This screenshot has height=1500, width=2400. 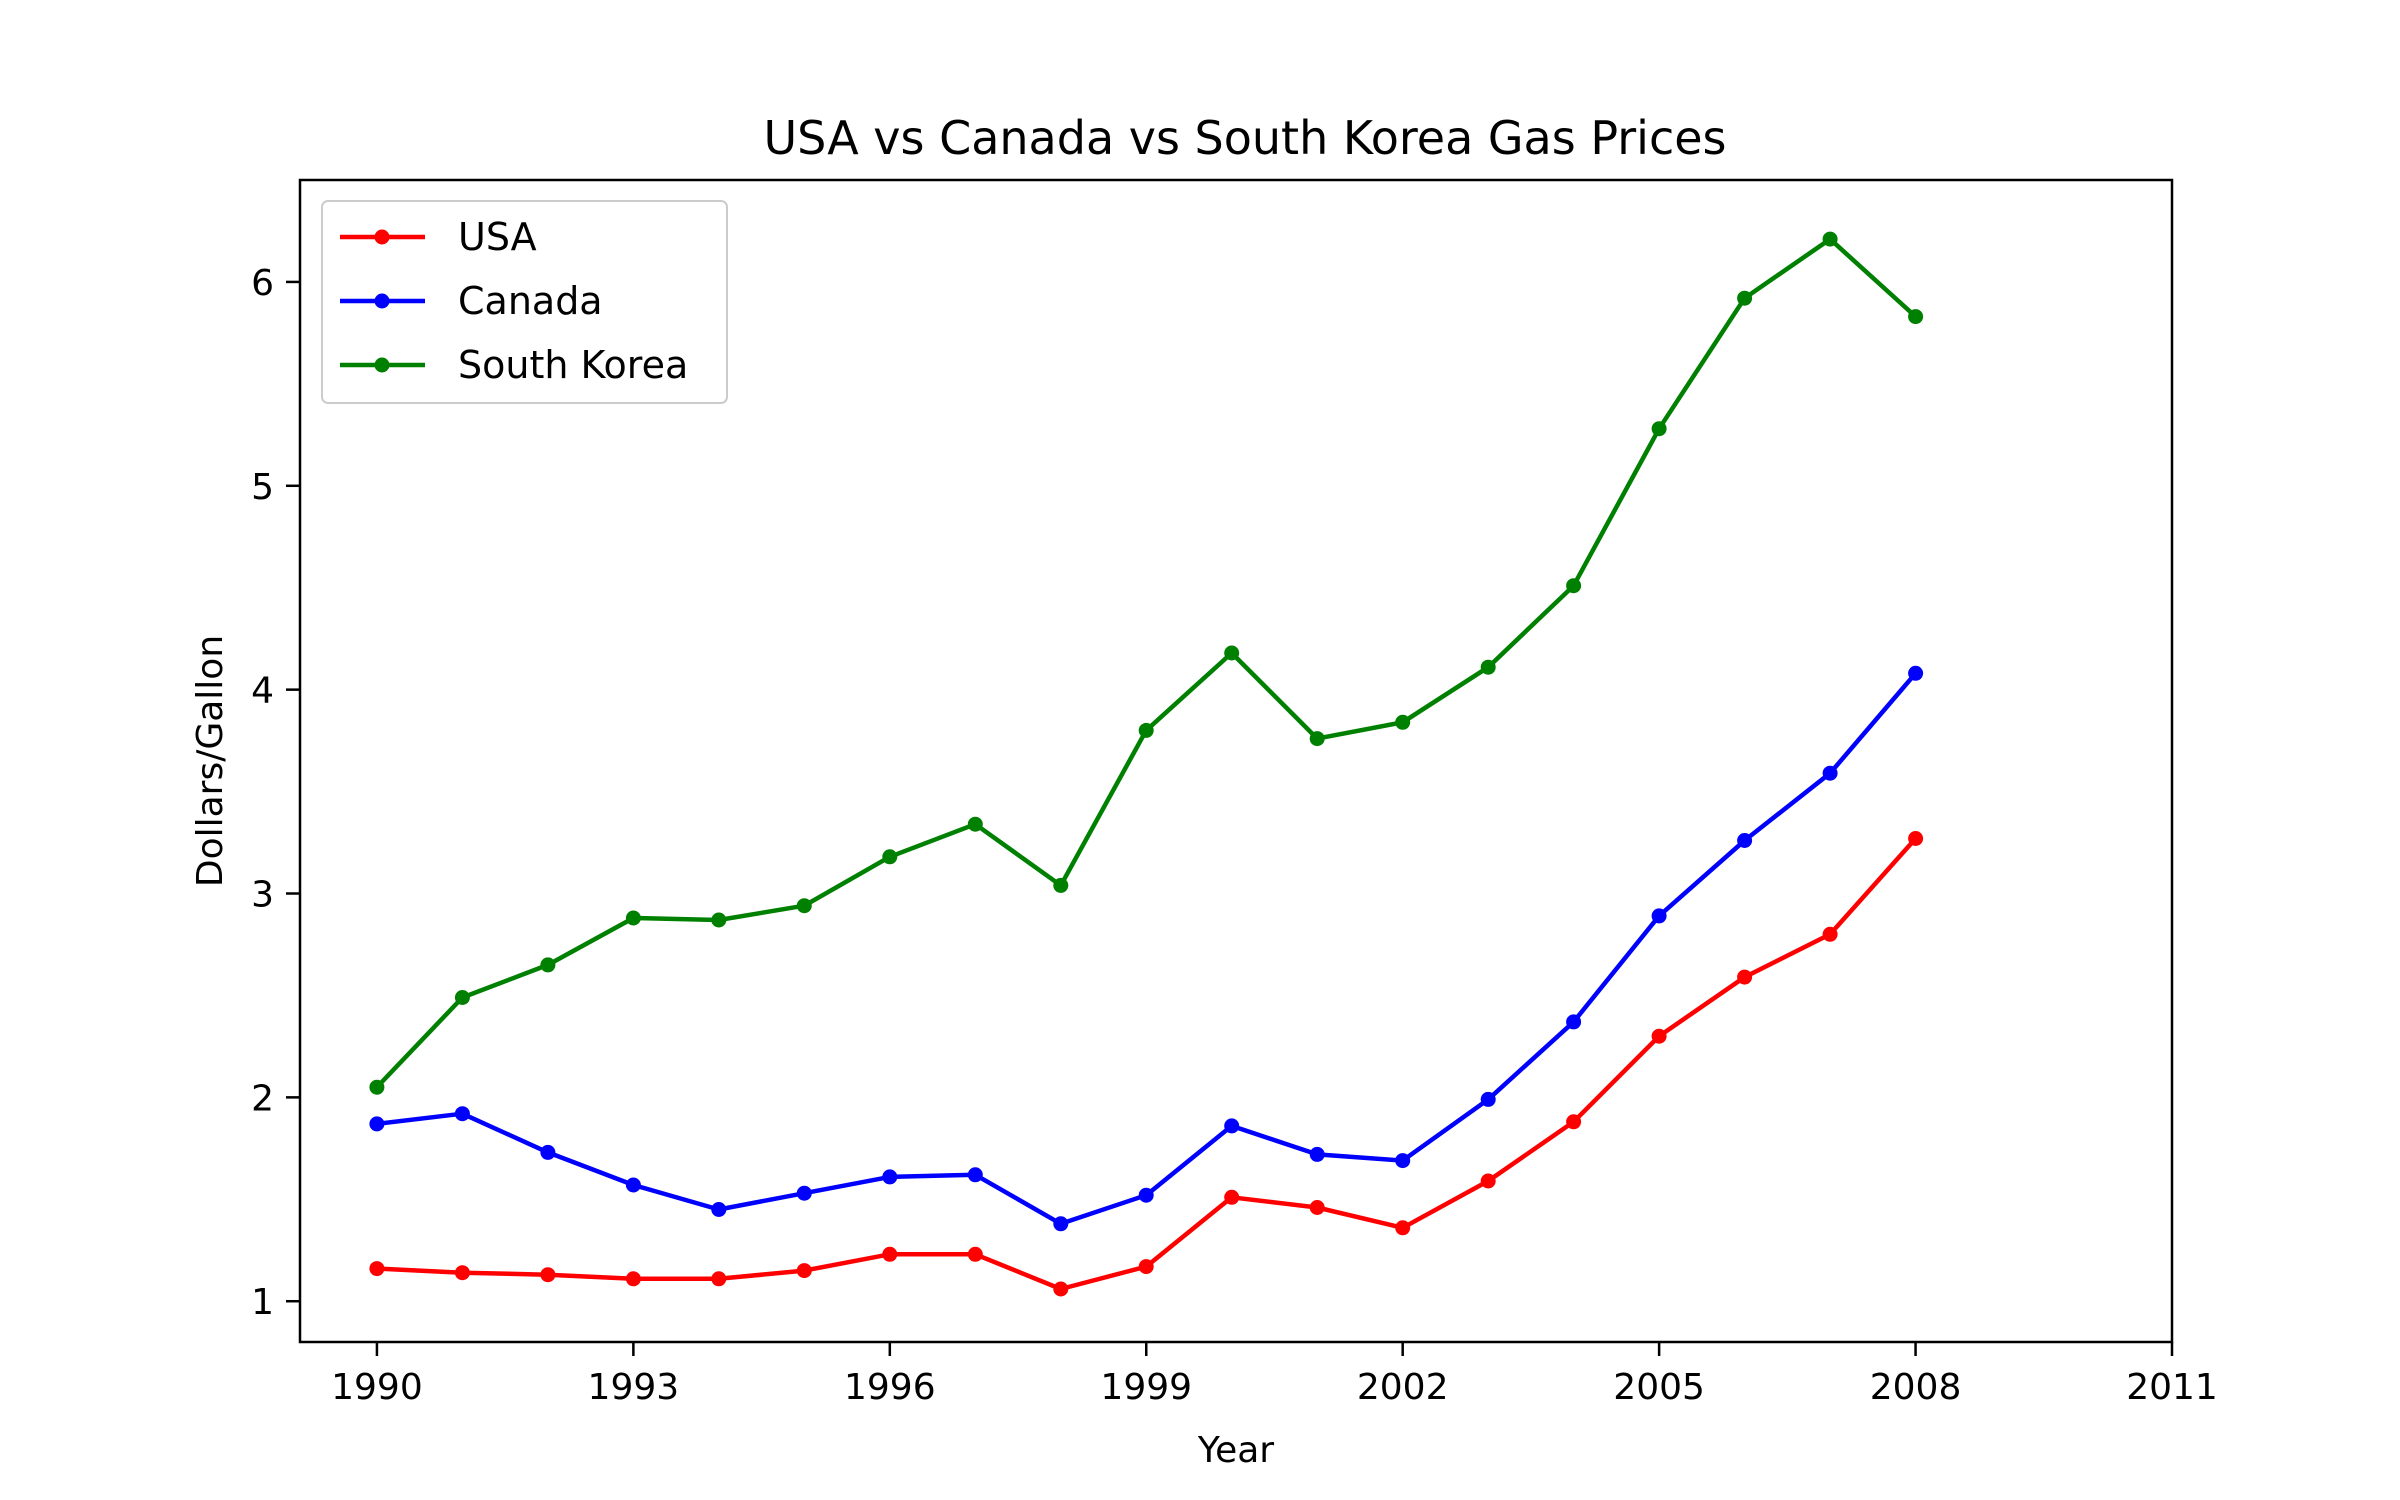 I want to click on y-tick-label-1: 1, so click(x=262, y=1302).